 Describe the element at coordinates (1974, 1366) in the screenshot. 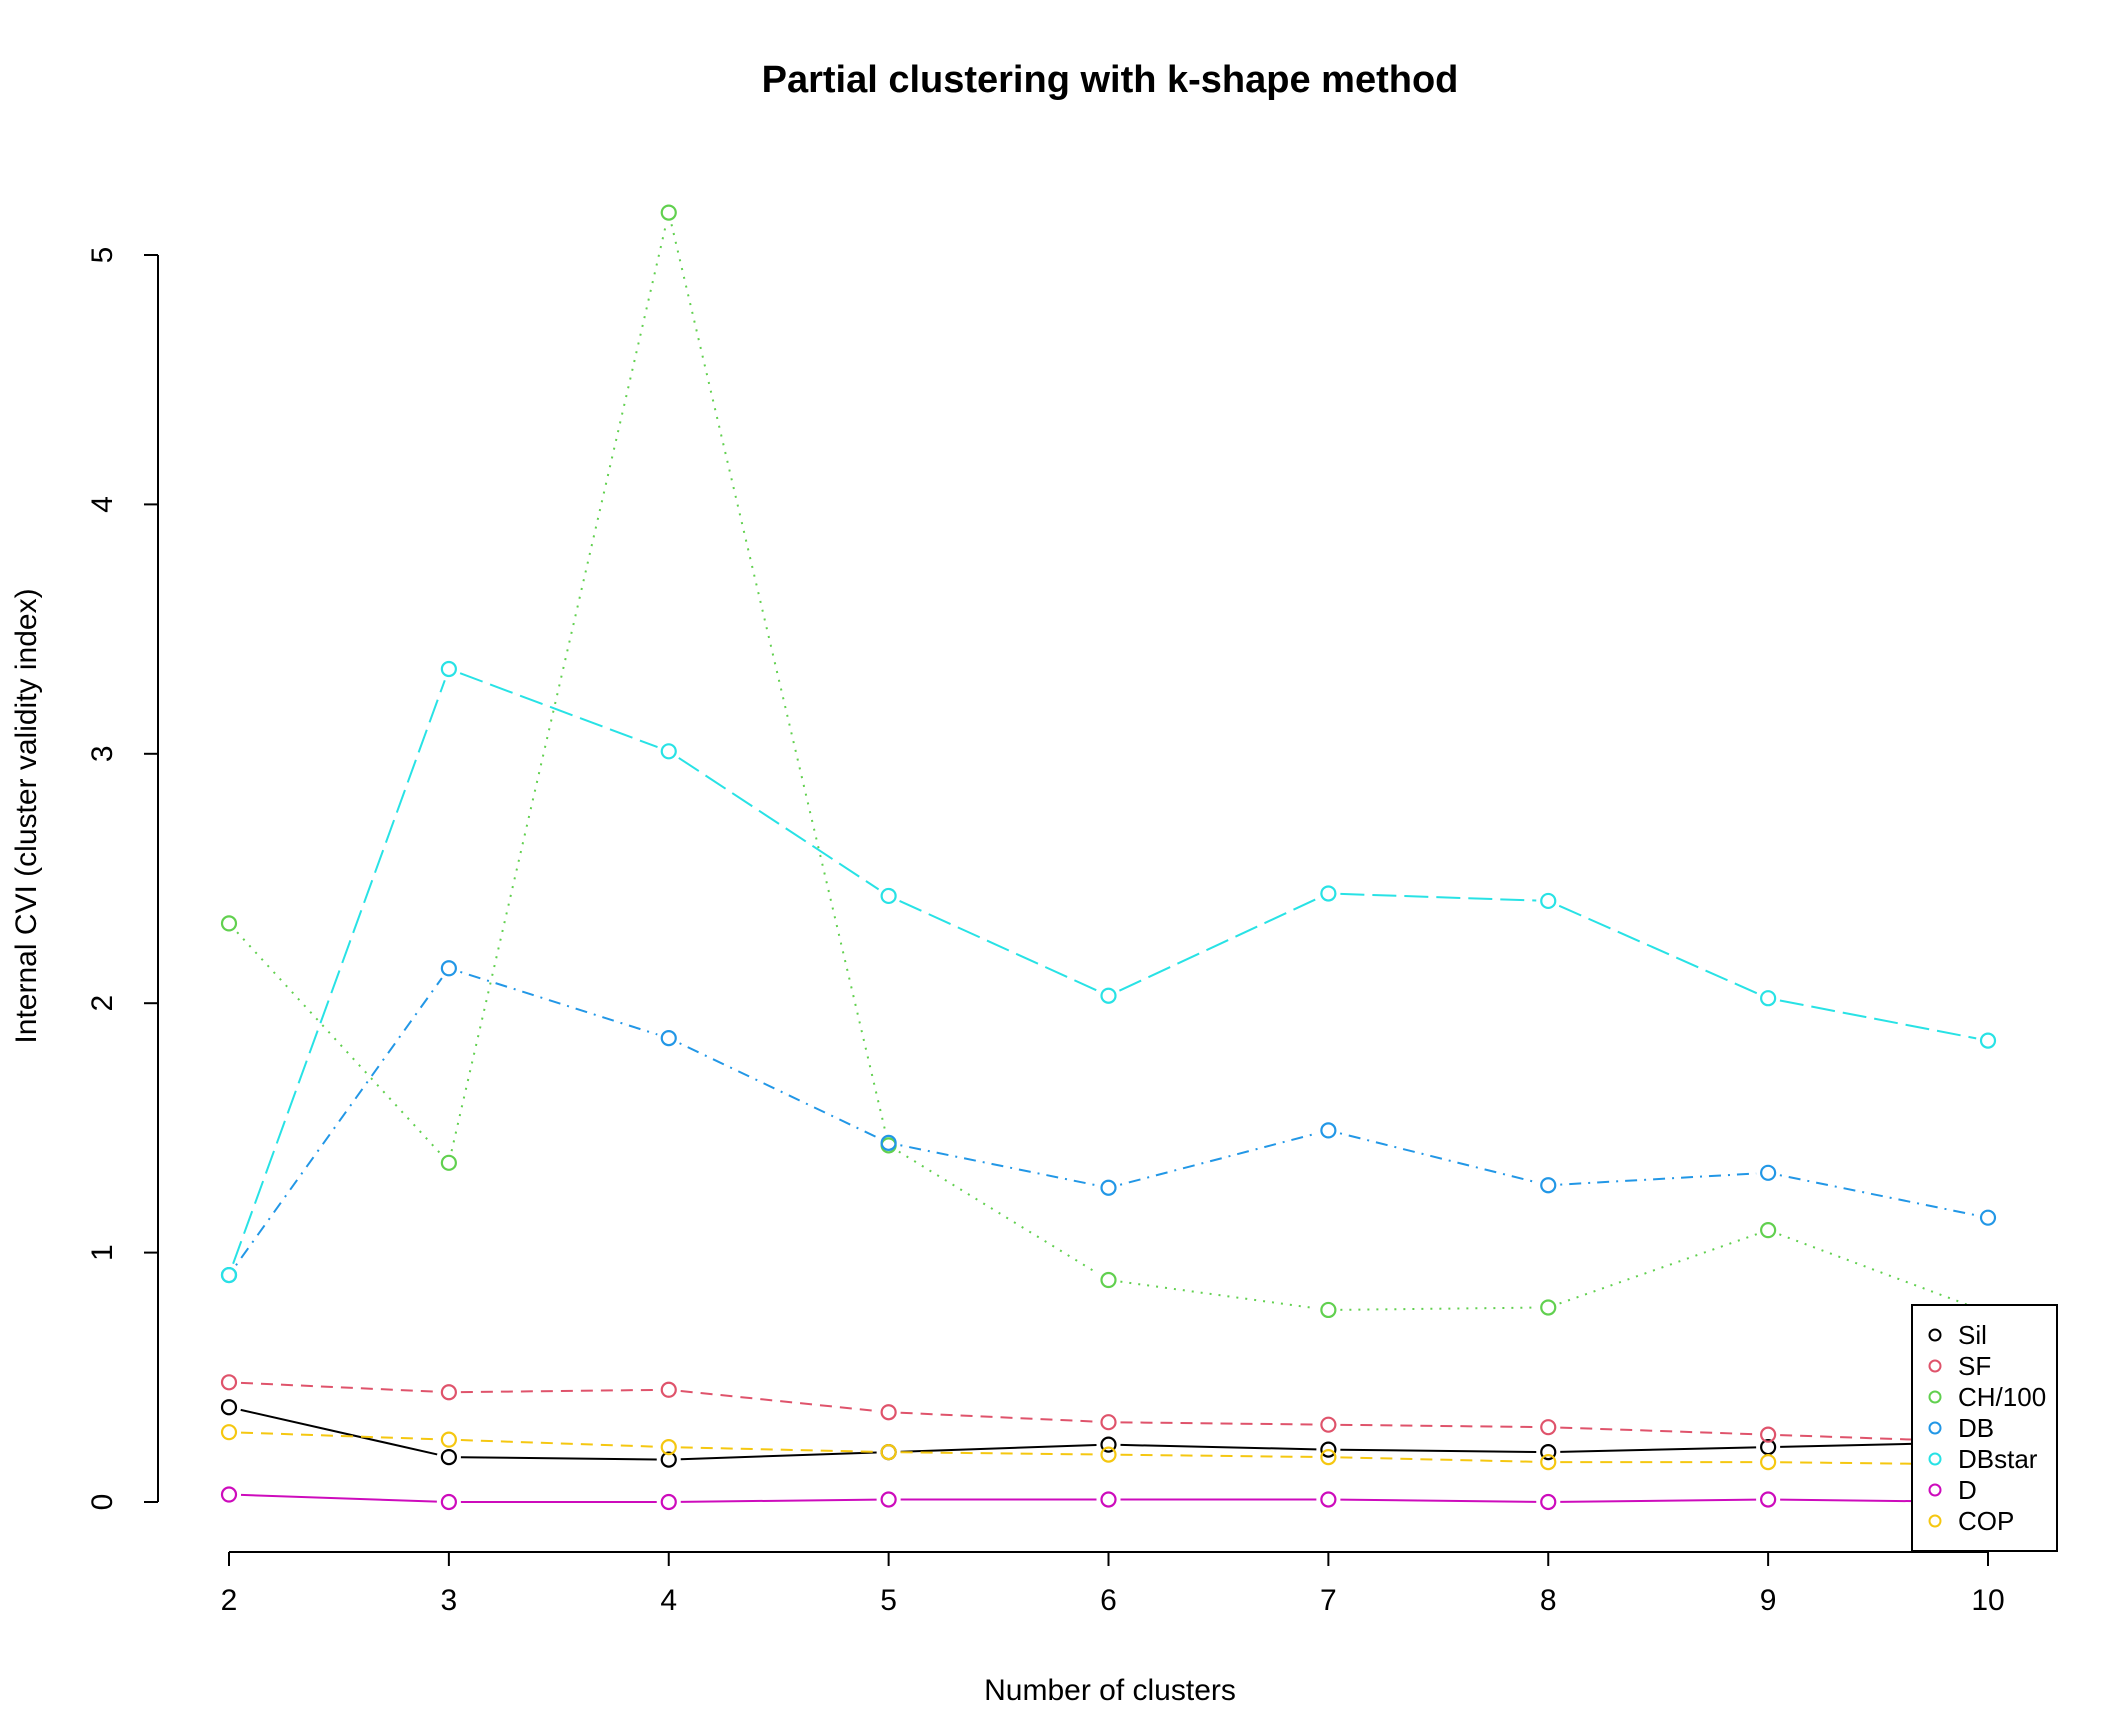

I see `legend-label: SF` at that location.